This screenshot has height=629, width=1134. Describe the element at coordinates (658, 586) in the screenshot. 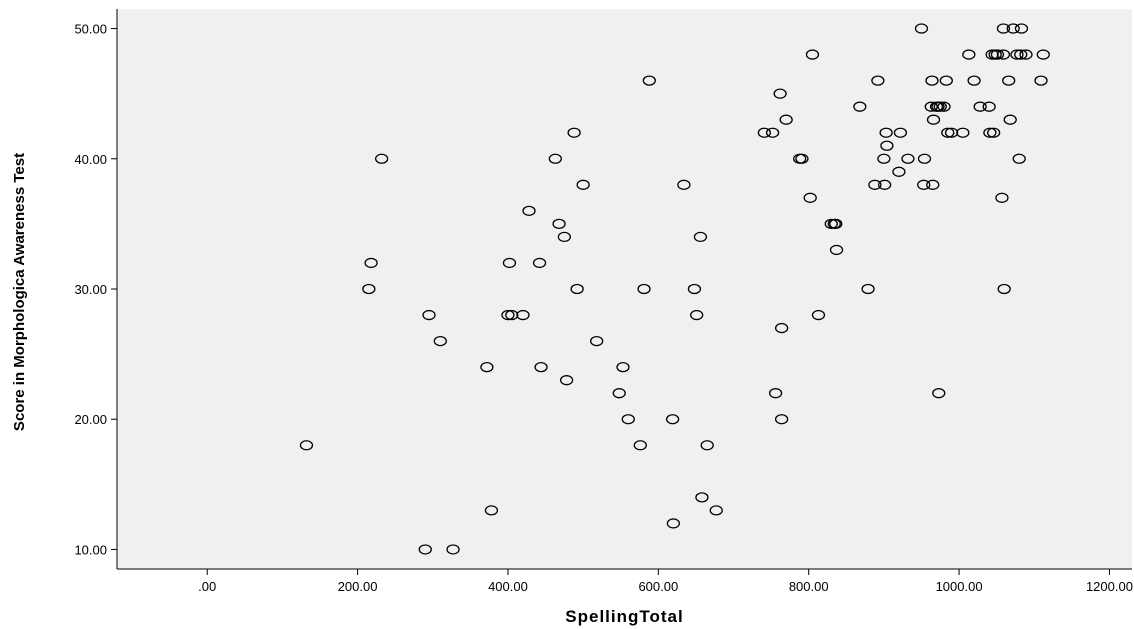

I see `x-tick-label: 600.00` at that location.